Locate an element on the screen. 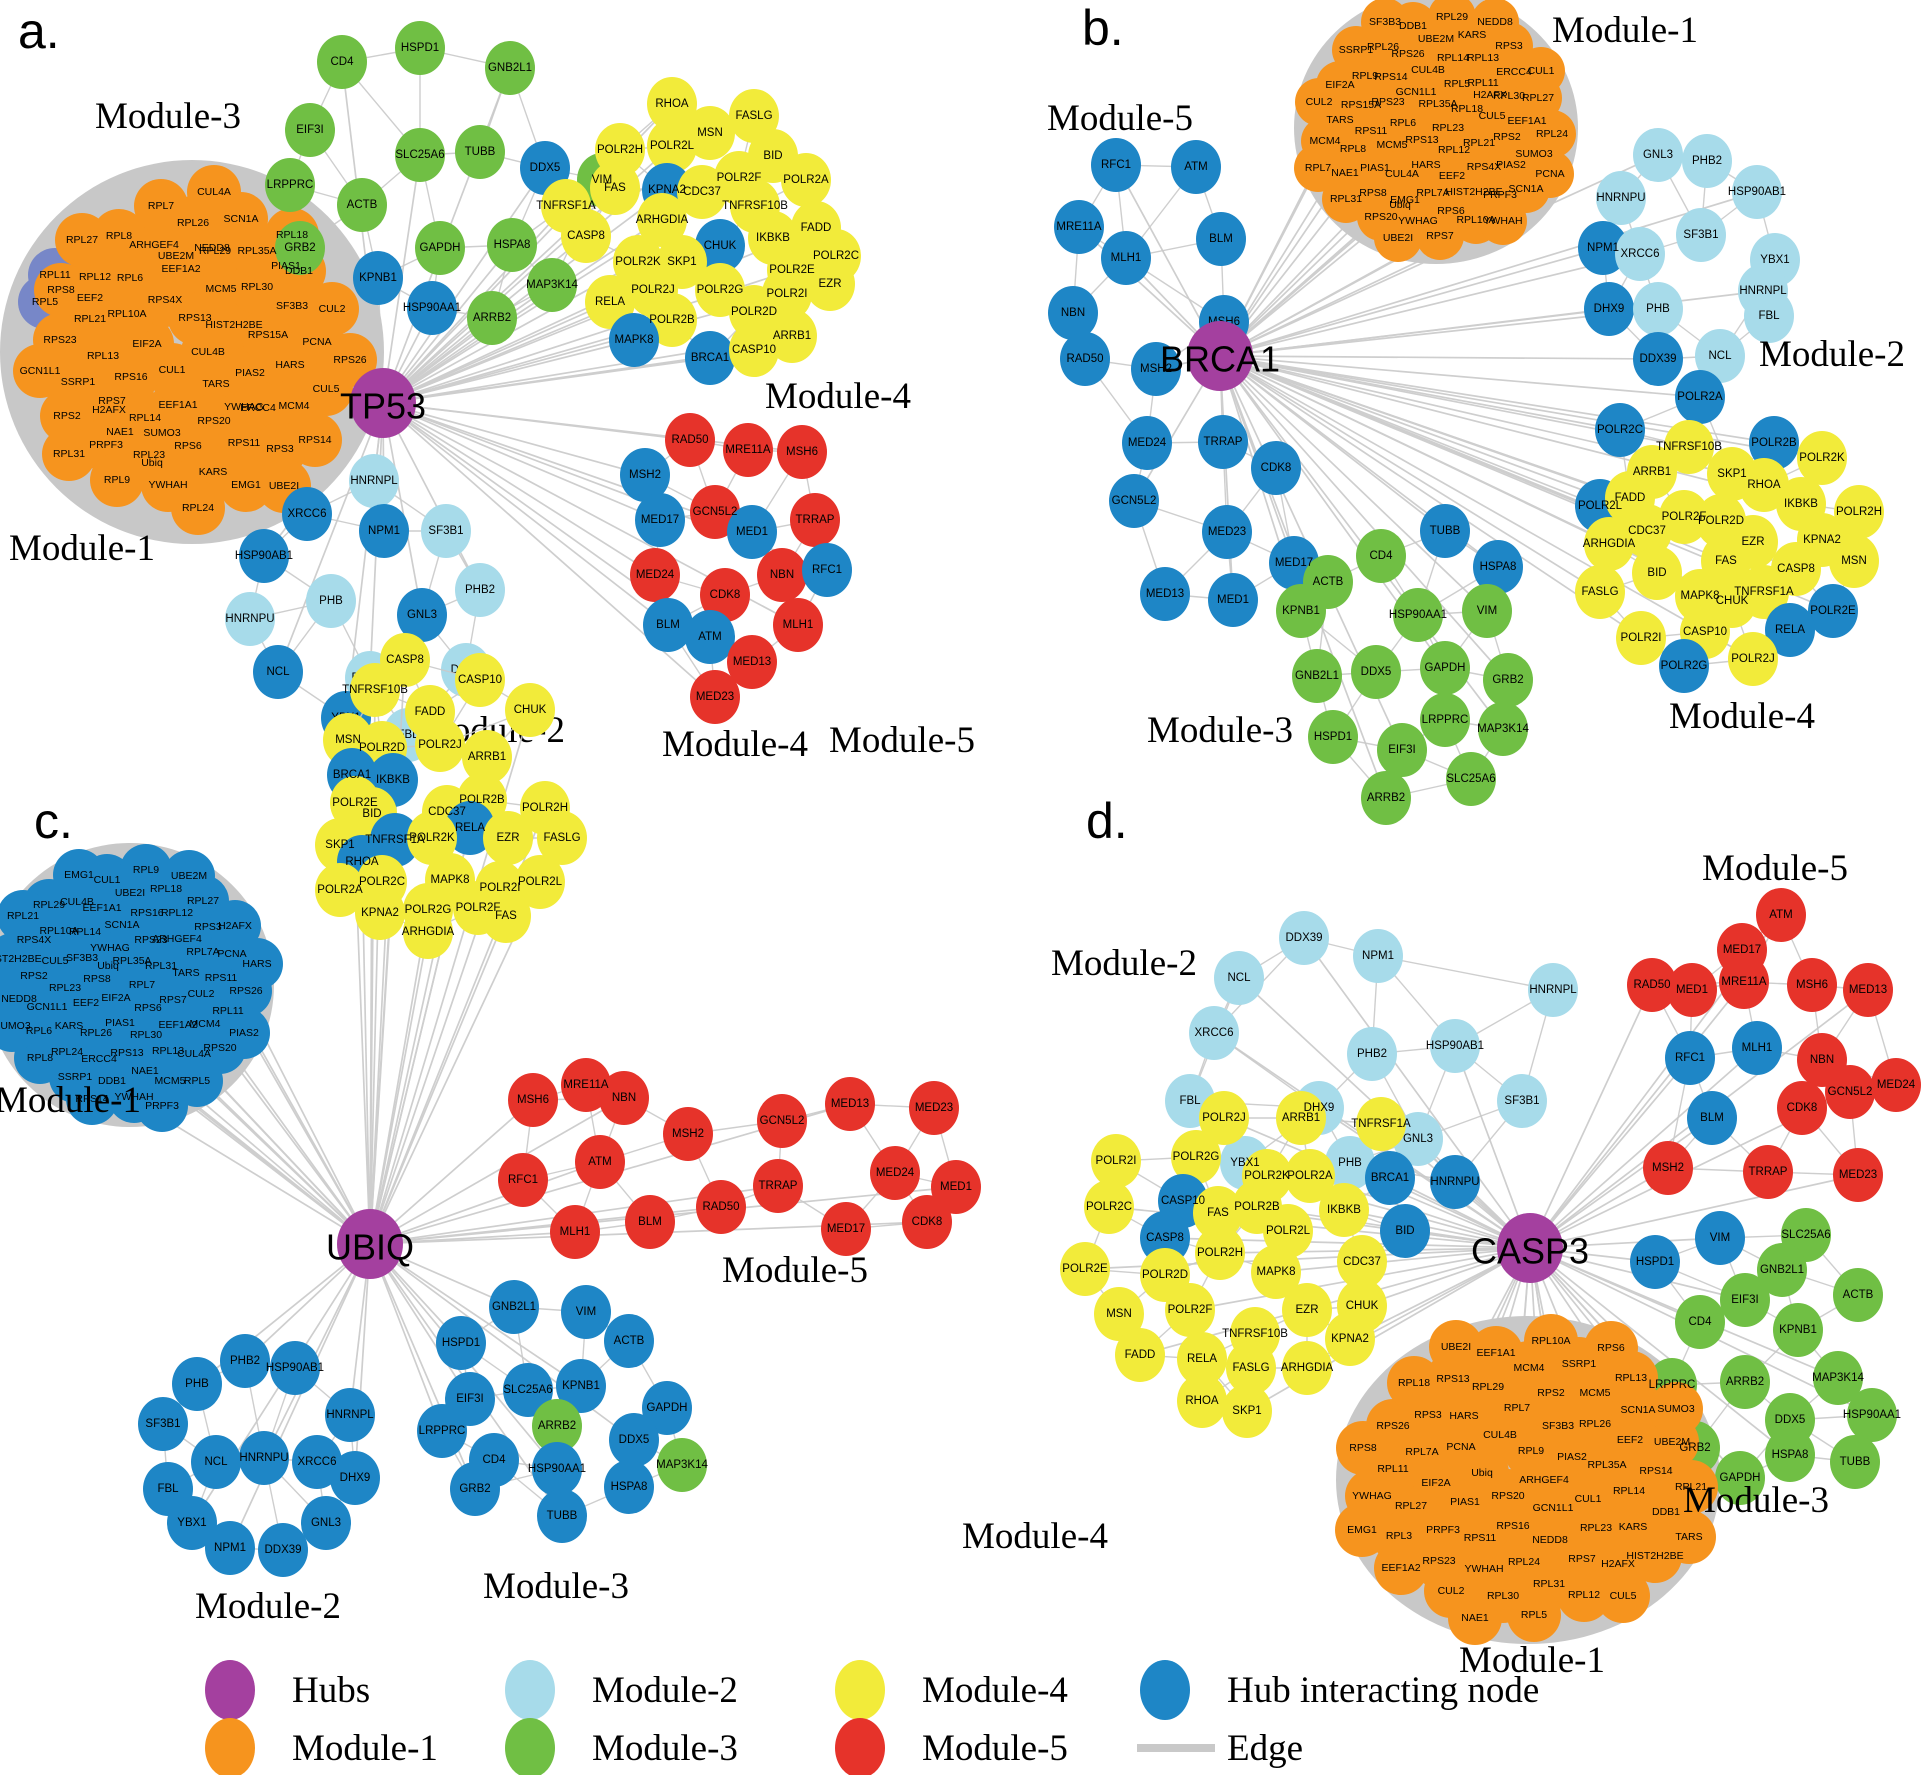  node-RPL31 is located at coordinates (69, 454).